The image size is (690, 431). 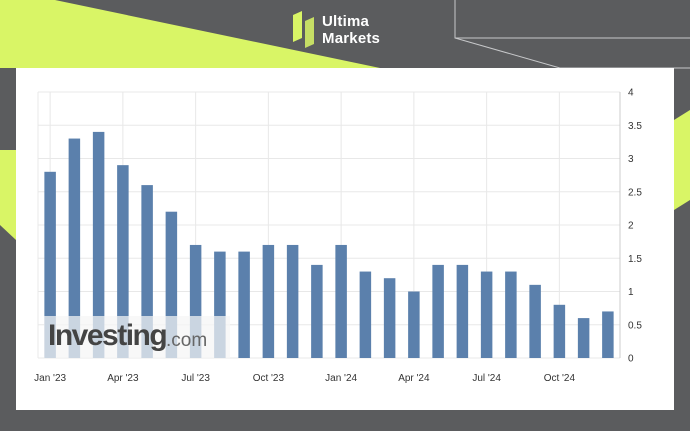 What do you see at coordinates (8, 195) in the screenshot?
I see `accent-stripe-left-lower` at bounding box center [8, 195].